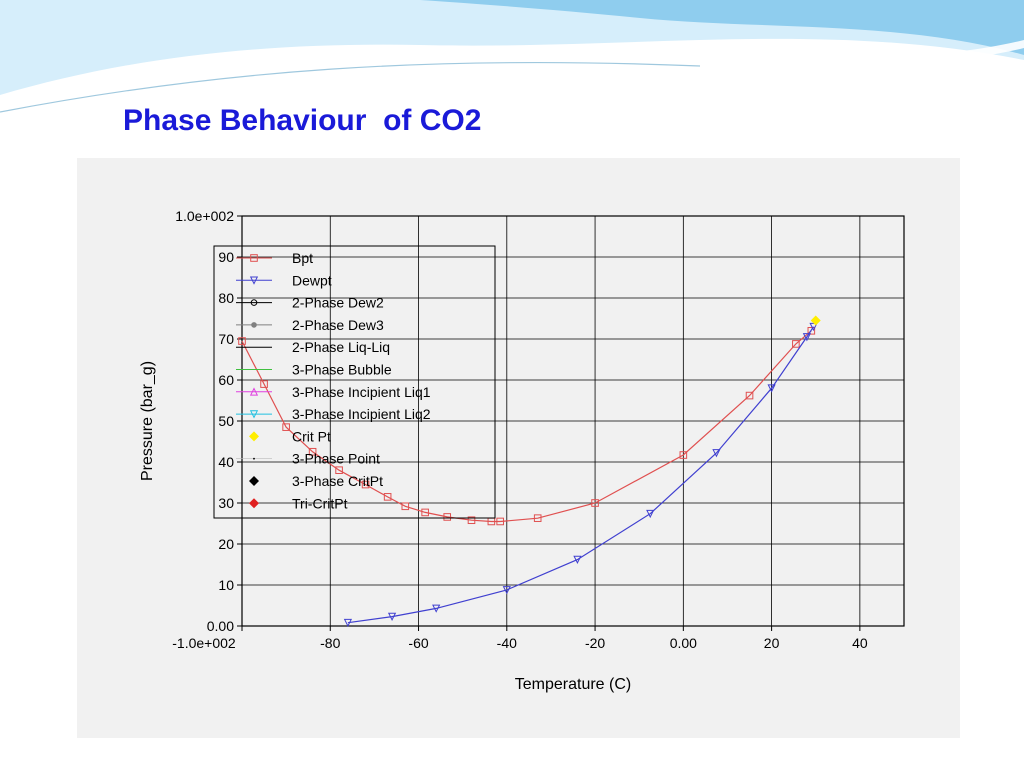  Describe the element at coordinates (226, 503) in the screenshot. I see `y-tick-label: 30` at that location.